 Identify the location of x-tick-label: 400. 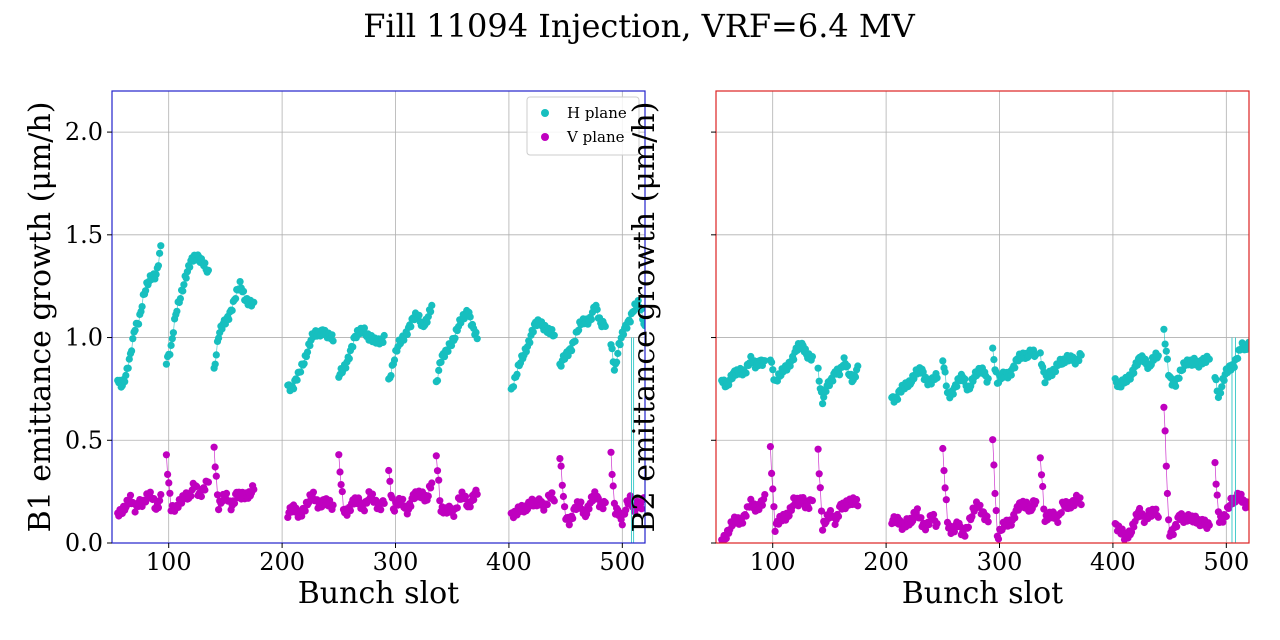
(509, 562).